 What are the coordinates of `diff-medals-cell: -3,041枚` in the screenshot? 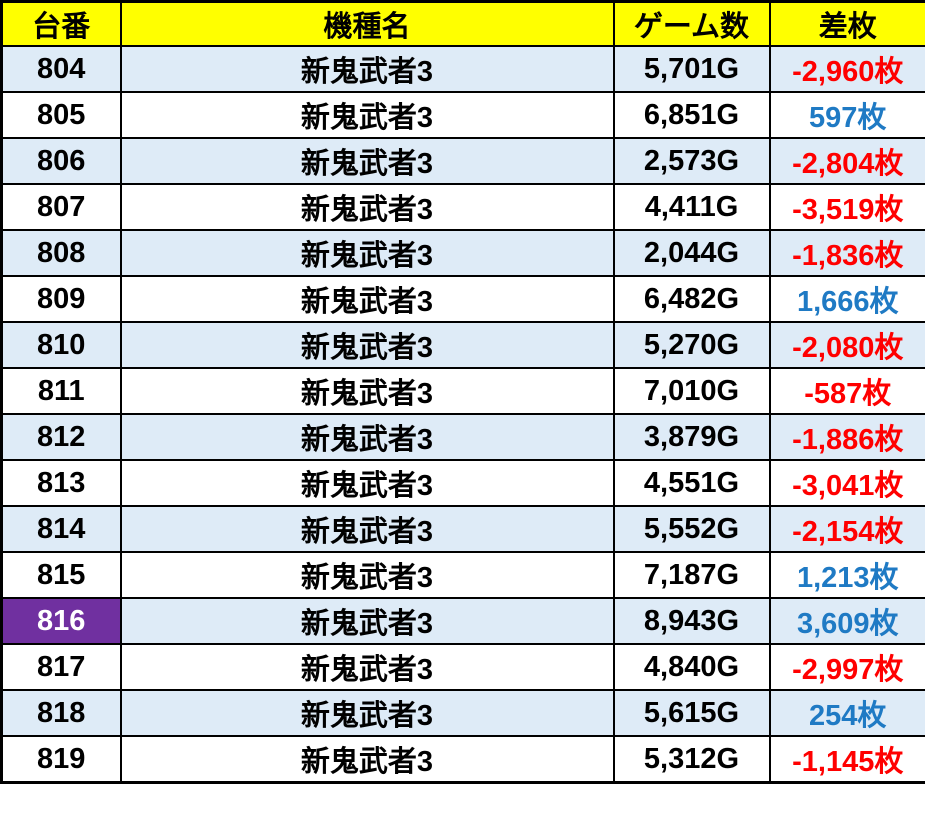 It's located at (846, 483).